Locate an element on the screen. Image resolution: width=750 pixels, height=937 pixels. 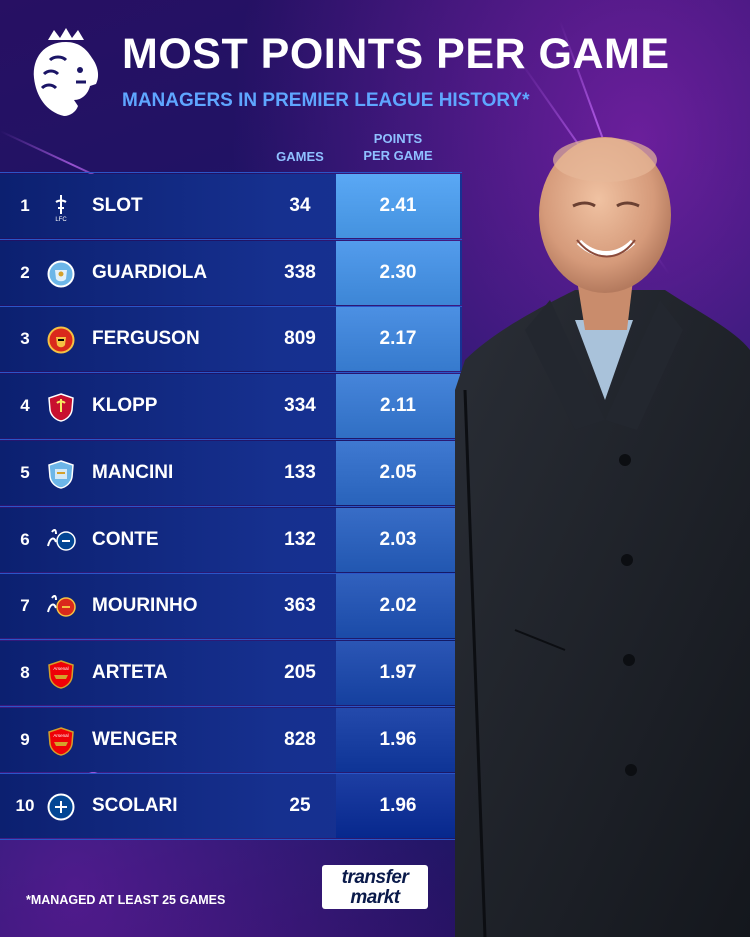
table-top-line is located at coordinates (231, 172).